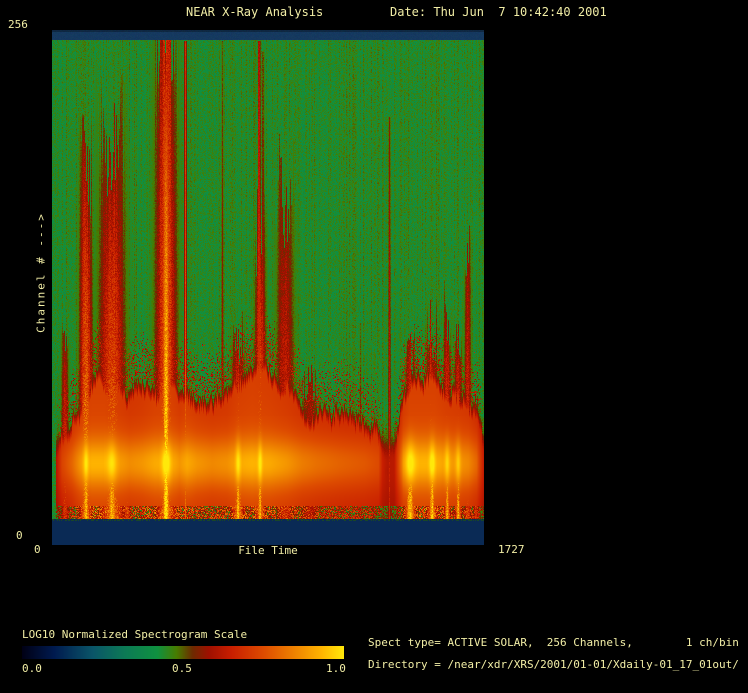 This screenshot has height=693, width=748. What do you see at coordinates (135, 634) in the screenshot?
I see `colorbar-label: LOG10 Normalized Spectrogram Scale` at bounding box center [135, 634].